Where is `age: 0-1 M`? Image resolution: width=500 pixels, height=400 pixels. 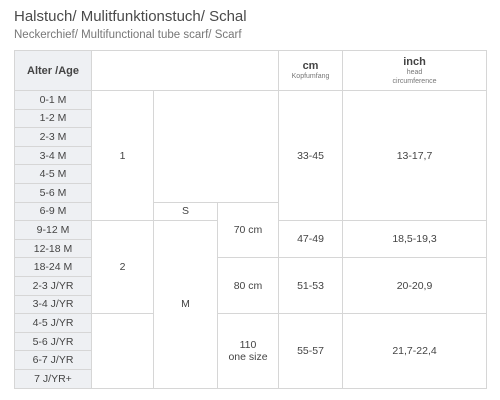 age: 0-1 M is located at coordinates (53, 100).